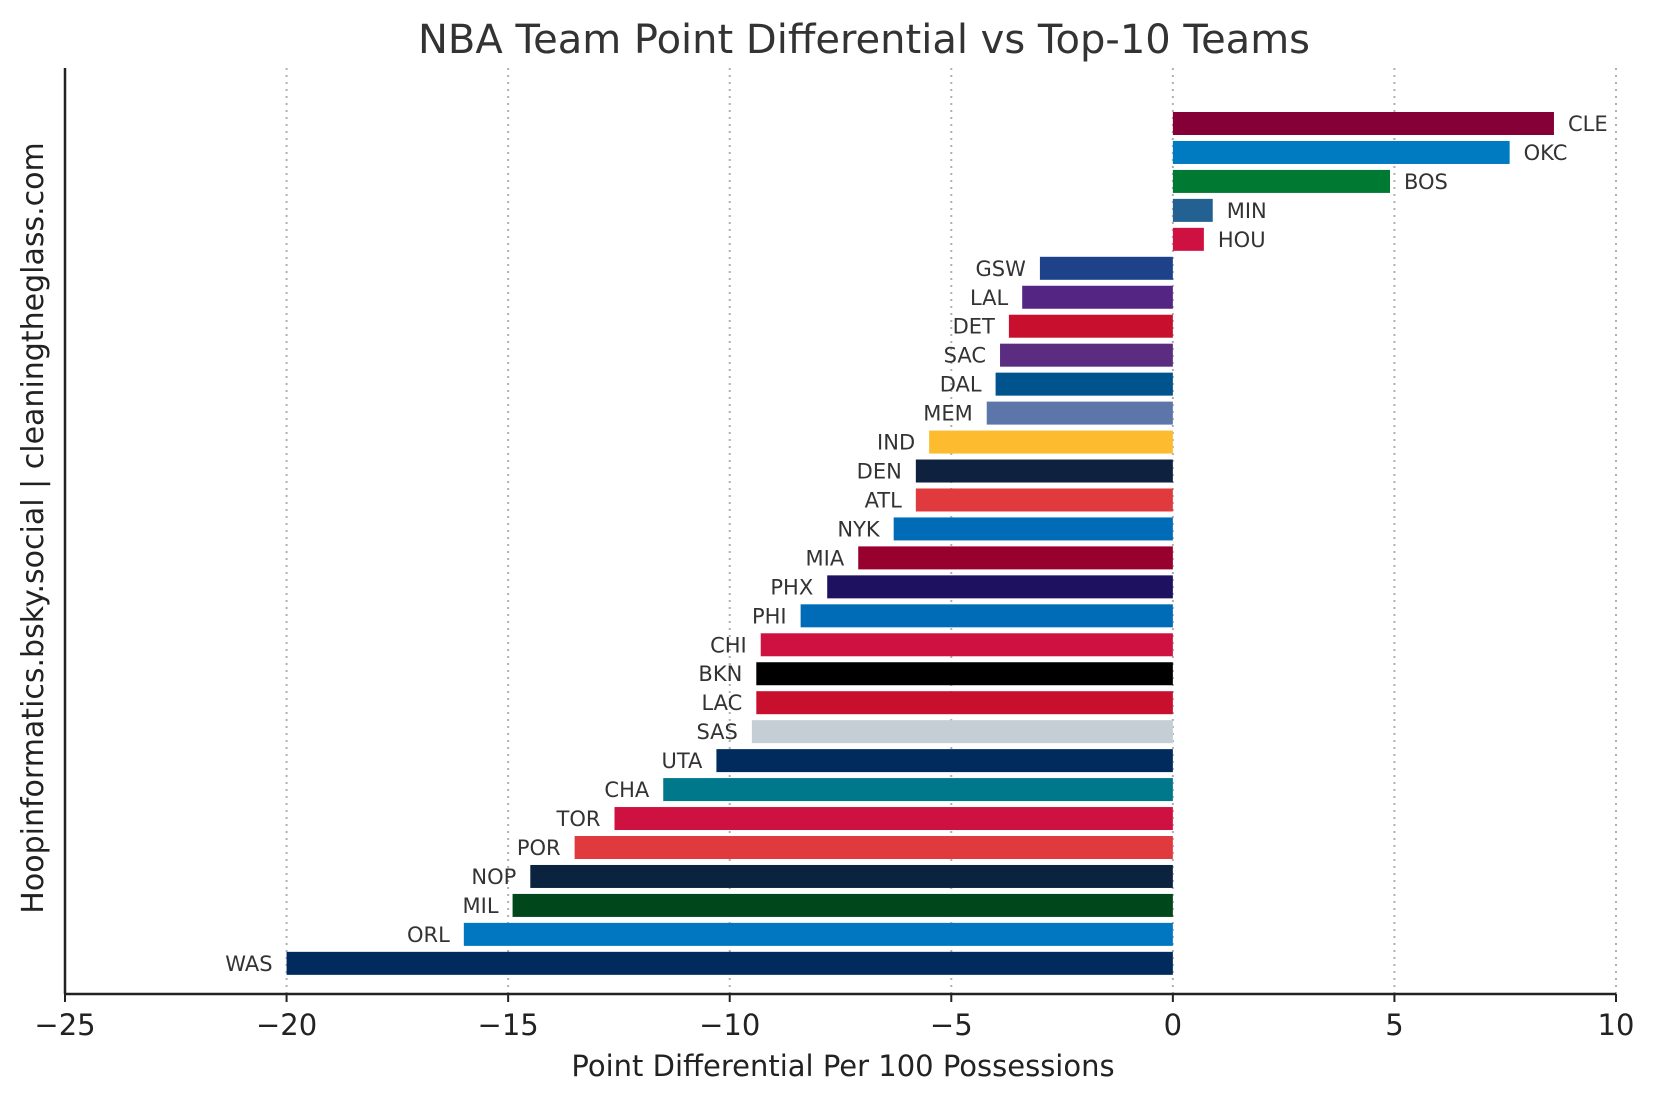 The image size is (1656, 1101). I want to click on bar-label-det: DET, so click(974, 327).